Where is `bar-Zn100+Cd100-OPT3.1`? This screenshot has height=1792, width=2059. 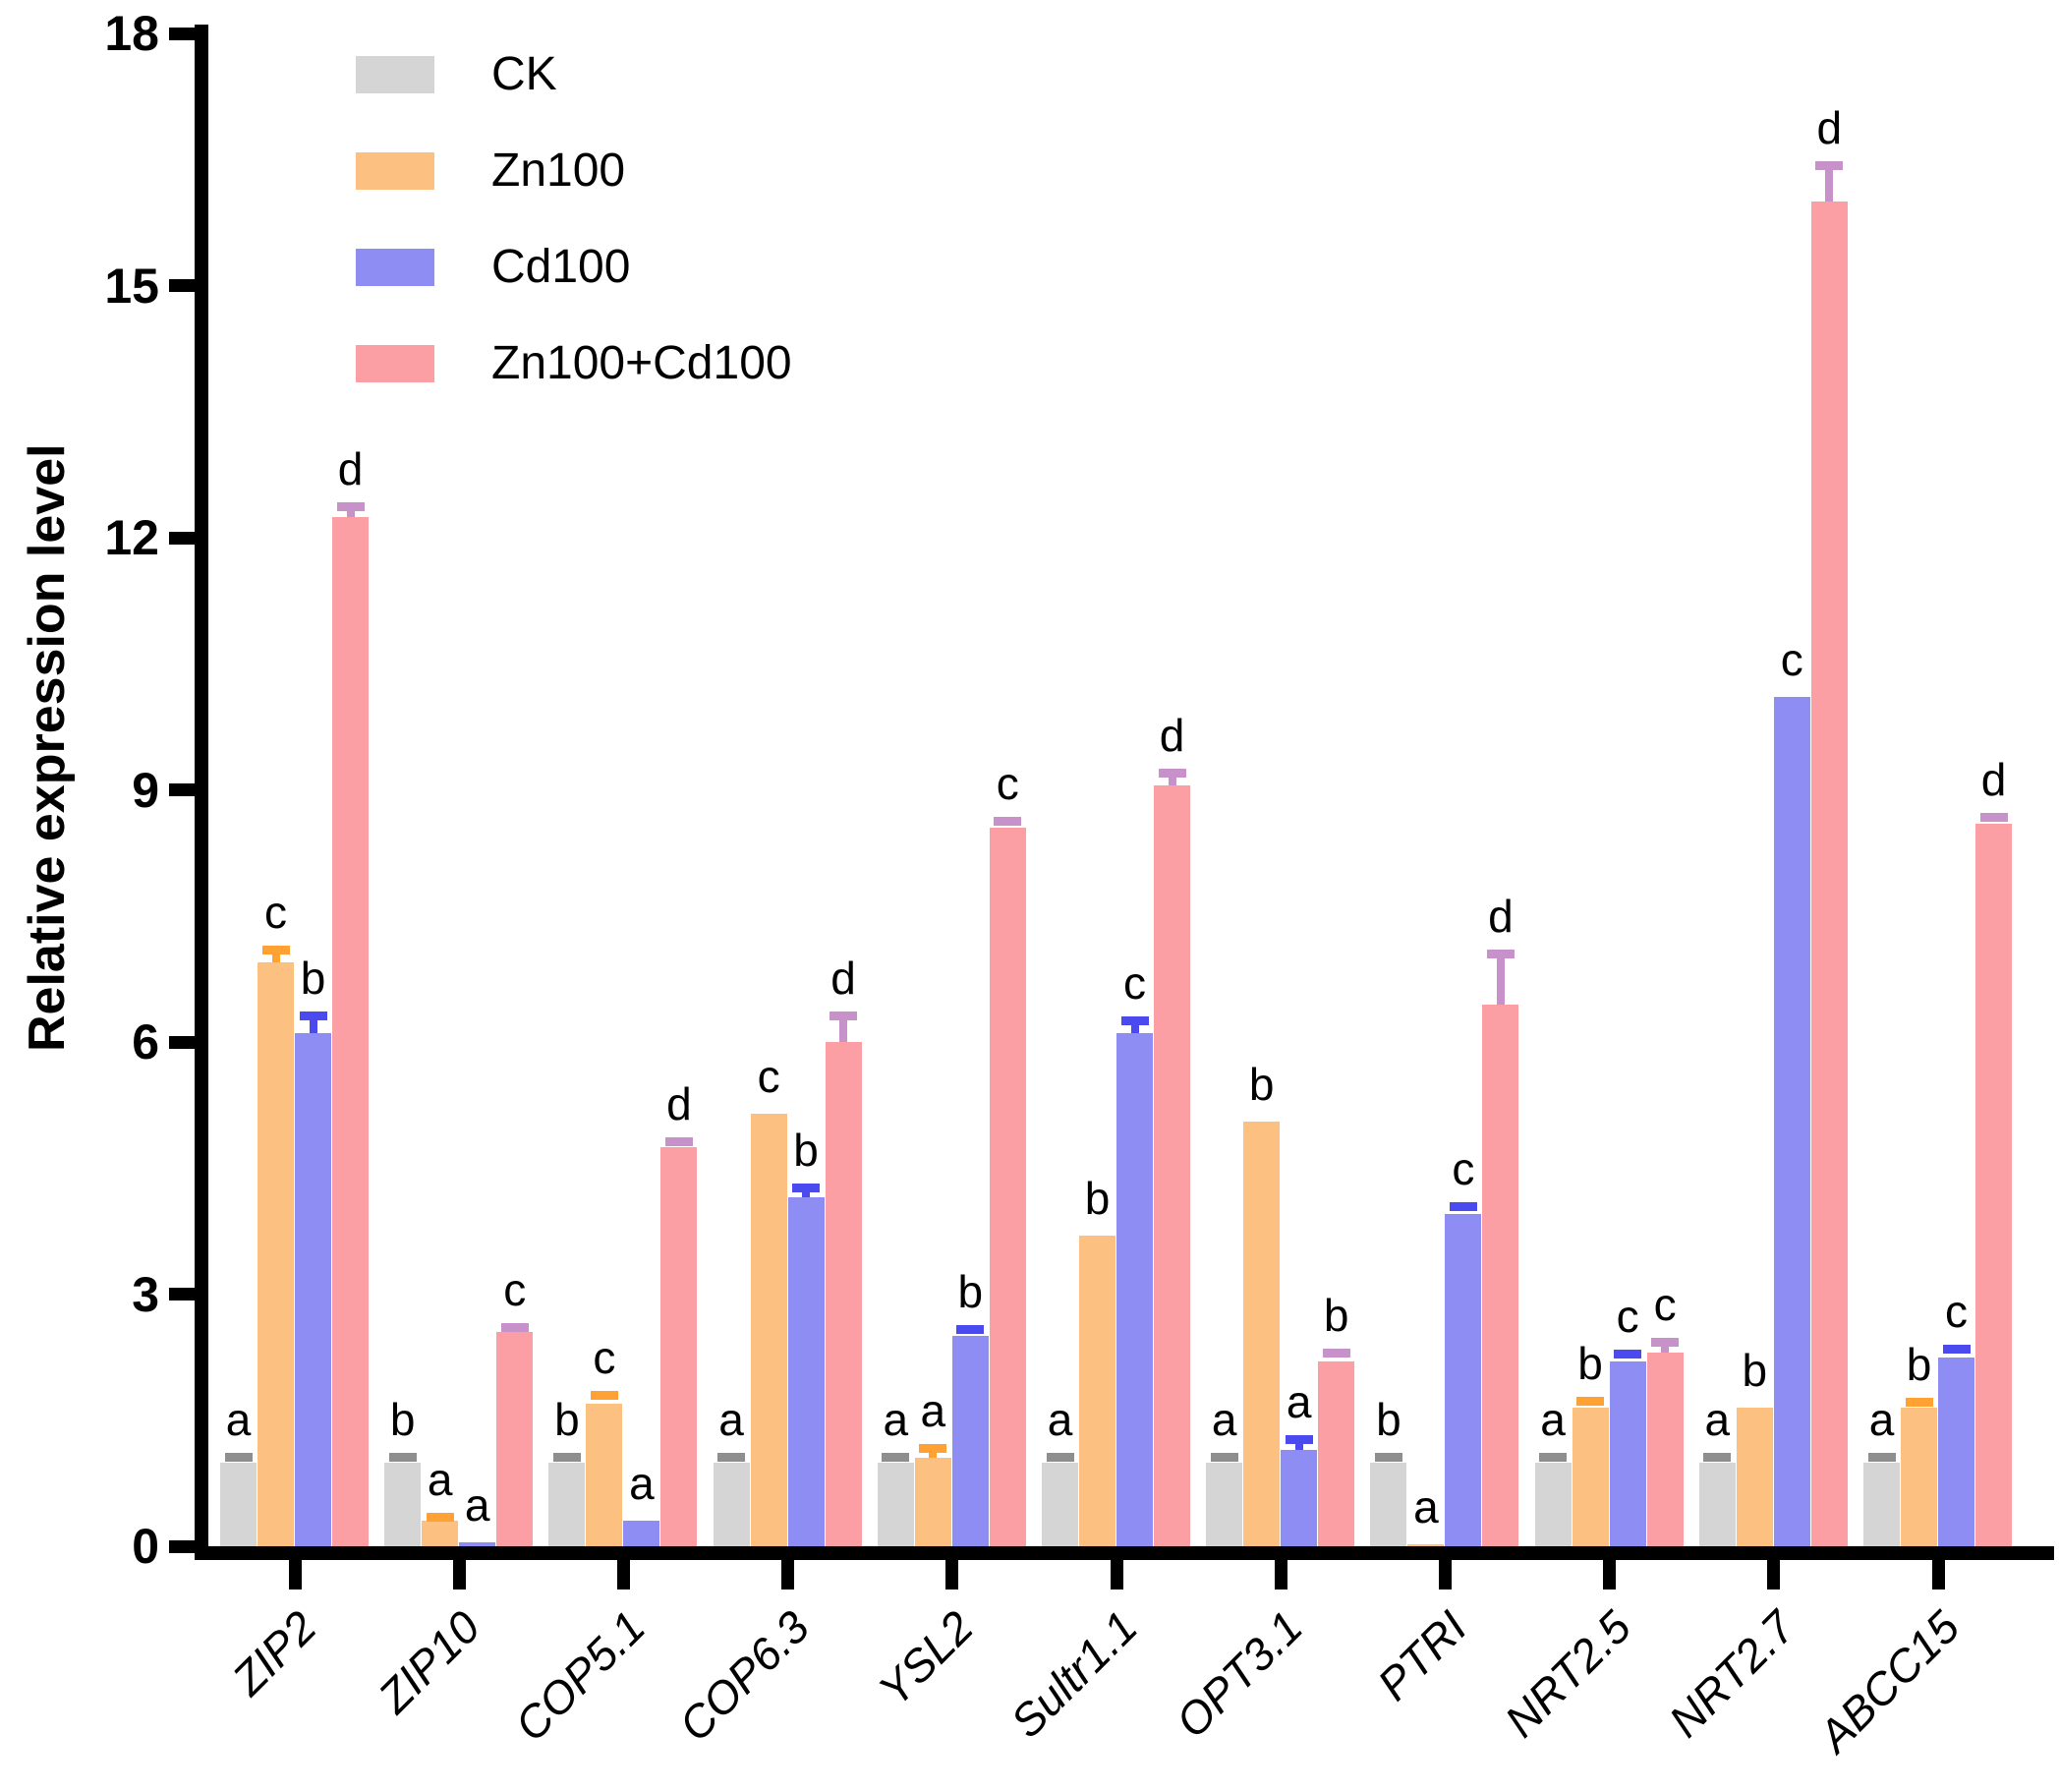 bar-Zn100+Cd100-OPT3.1 is located at coordinates (1337, 1453).